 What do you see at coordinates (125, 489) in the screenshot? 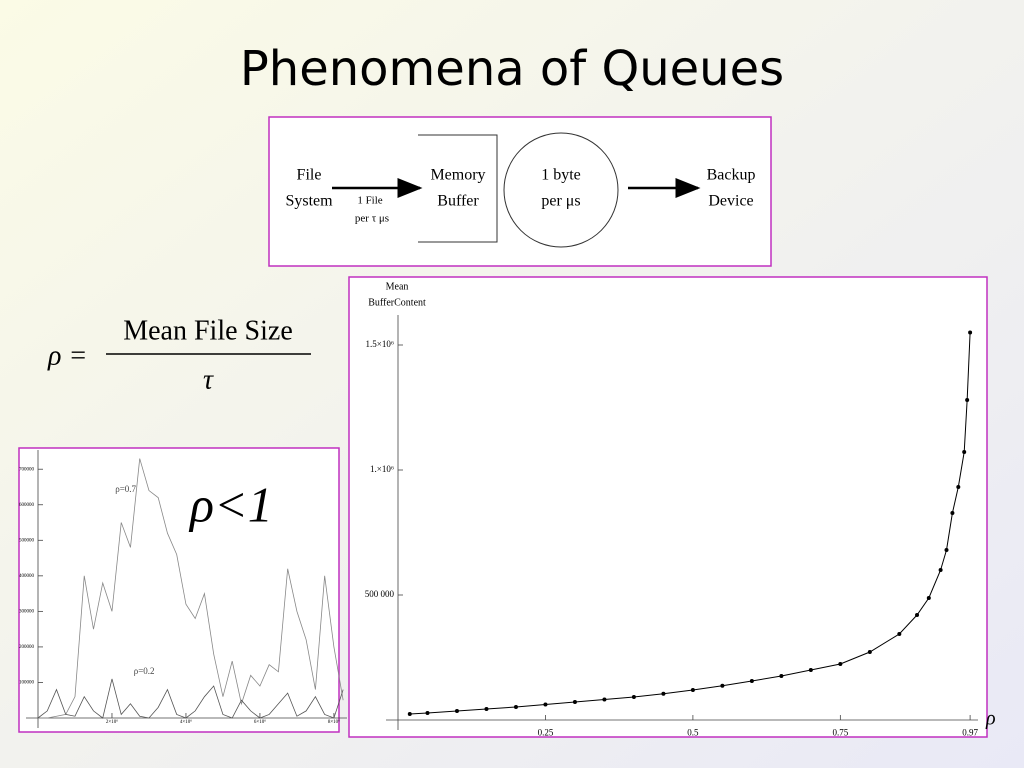
I see `series-label: ρ=0.7` at bounding box center [125, 489].